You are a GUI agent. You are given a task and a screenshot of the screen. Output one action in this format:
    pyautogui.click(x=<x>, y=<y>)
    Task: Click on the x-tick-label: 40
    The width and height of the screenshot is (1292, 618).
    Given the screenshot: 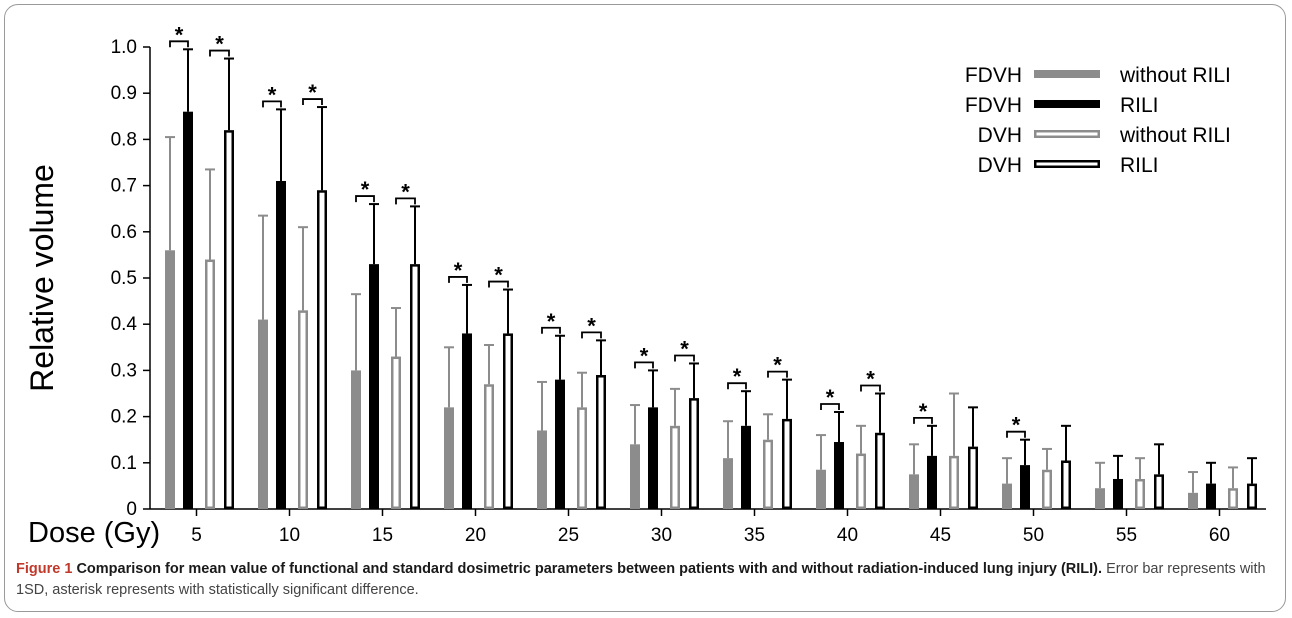 What is the action you would take?
    pyautogui.click(x=847, y=535)
    